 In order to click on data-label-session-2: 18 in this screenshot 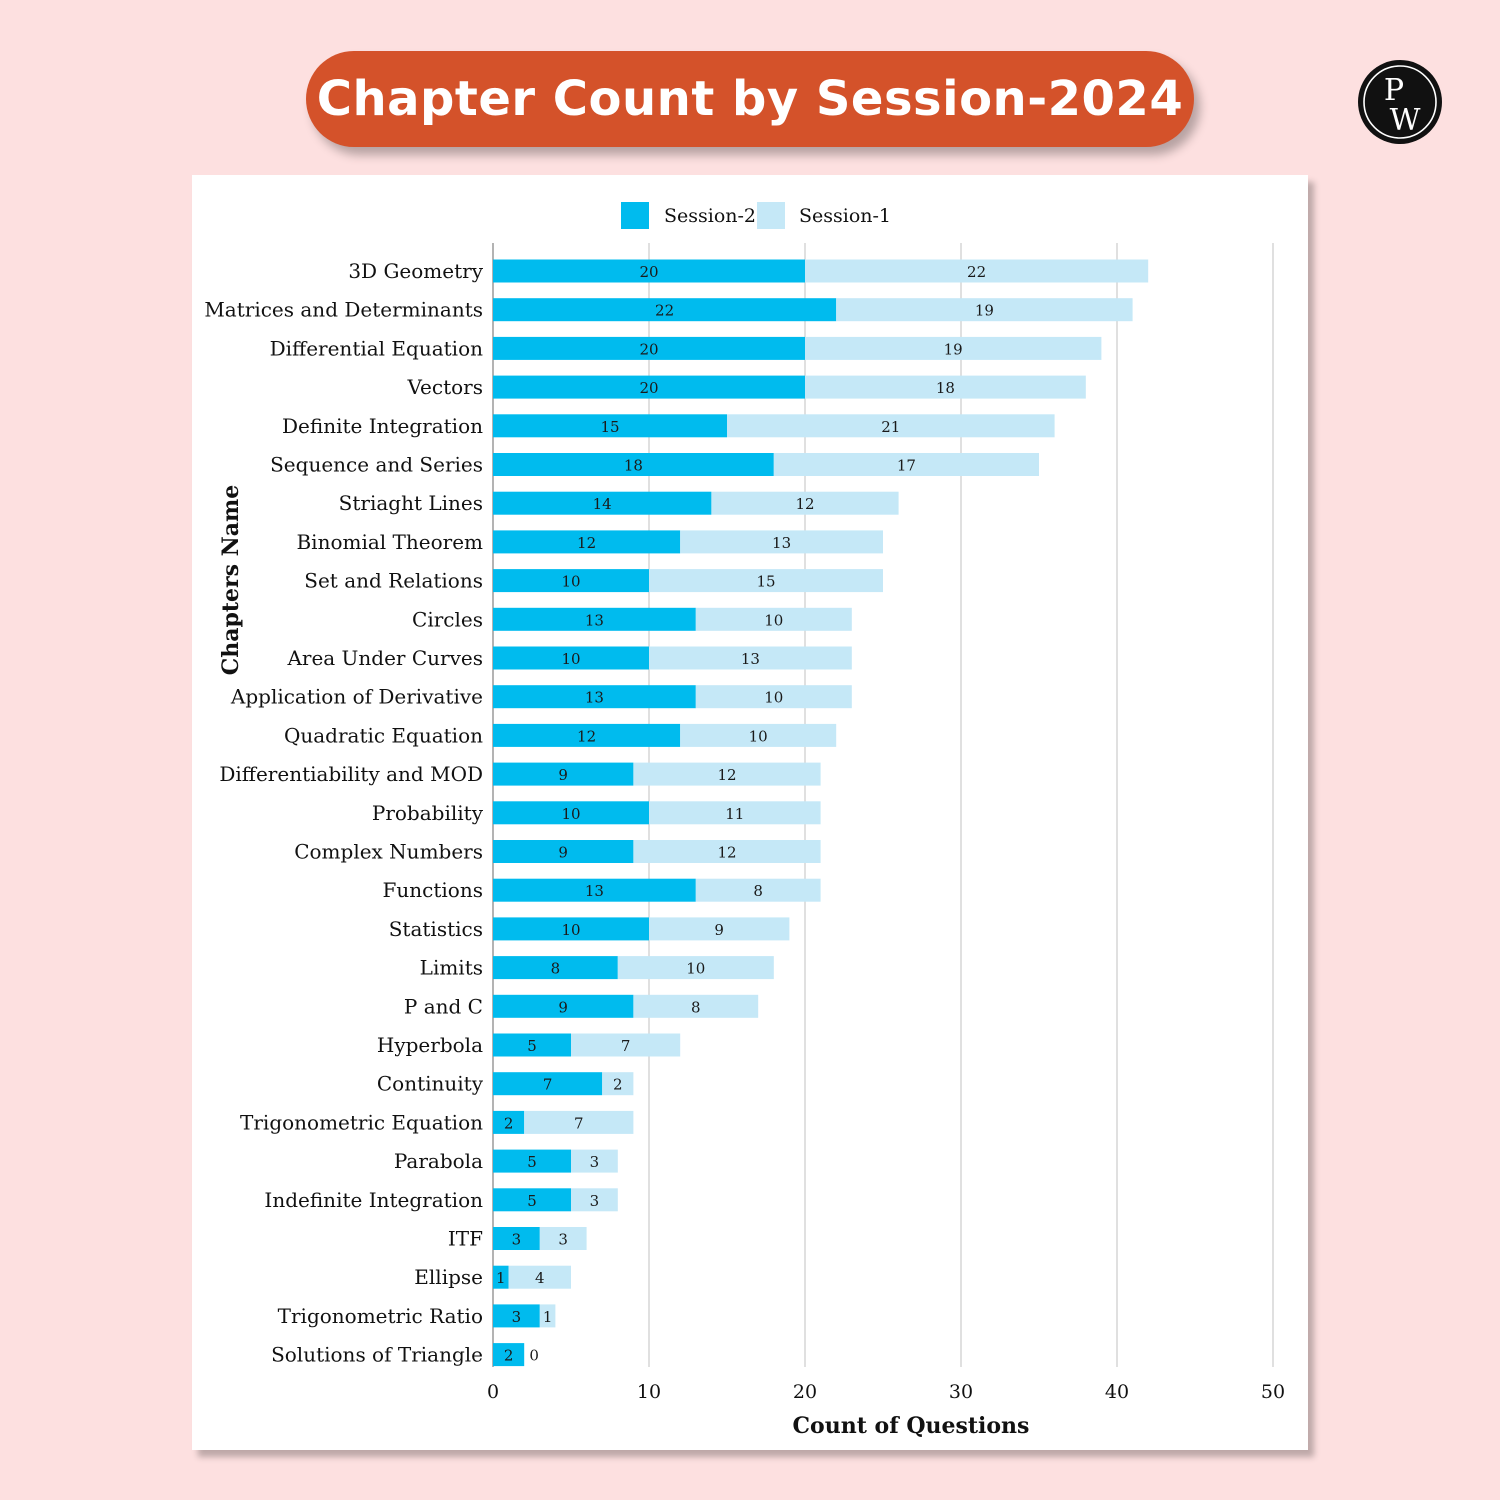, I will do `click(633, 466)`.